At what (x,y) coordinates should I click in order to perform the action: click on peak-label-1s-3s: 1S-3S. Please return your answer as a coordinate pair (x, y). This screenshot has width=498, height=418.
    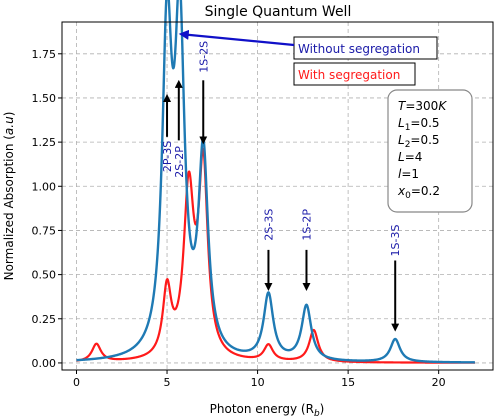
    Looking at the image, I should click on (395, 241).